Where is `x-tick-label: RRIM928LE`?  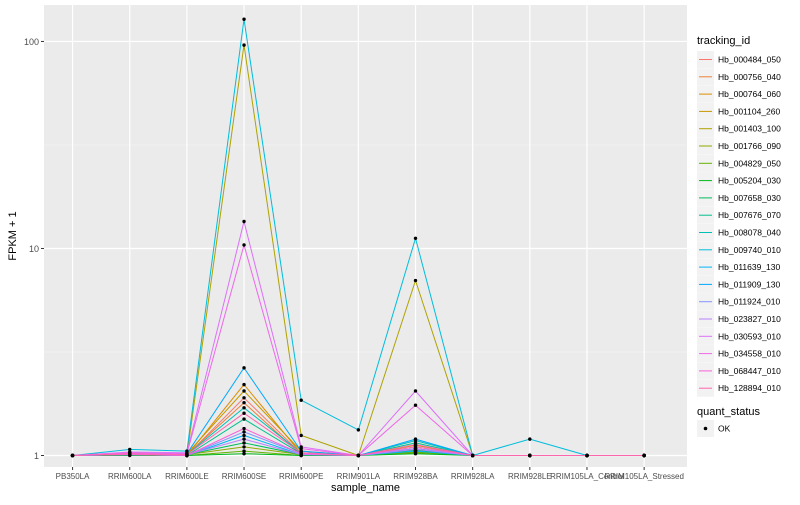
x-tick-label: RRIM928LE is located at coordinates (530, 476).